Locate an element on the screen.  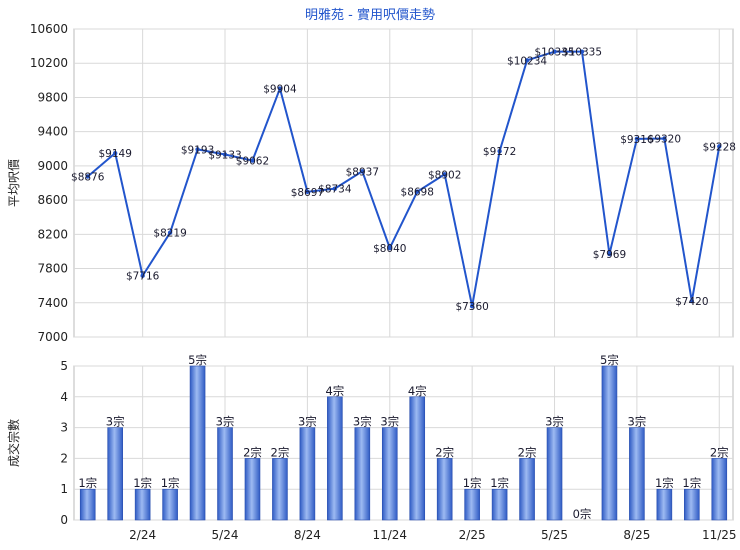
price-data-label: $7716 is located at coordinates (143, 277).